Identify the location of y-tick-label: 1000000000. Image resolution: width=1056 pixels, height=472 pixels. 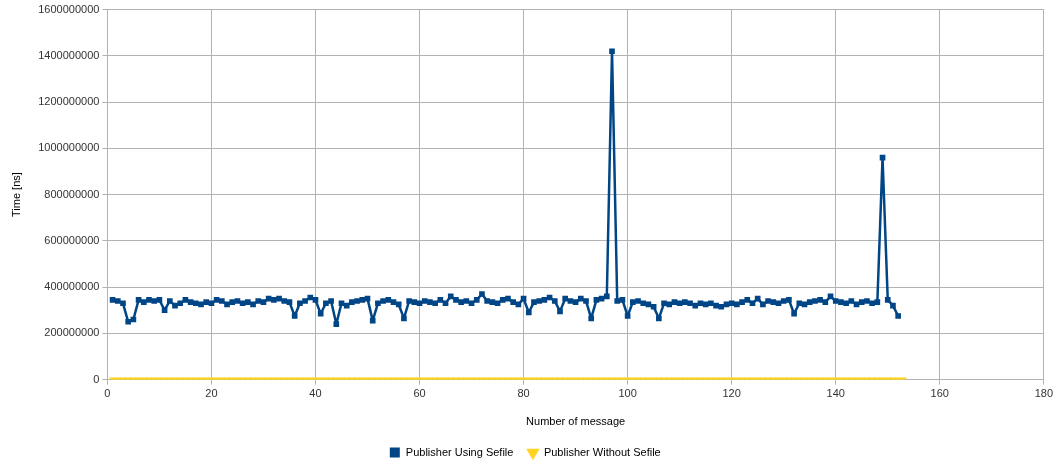
(69, 147).